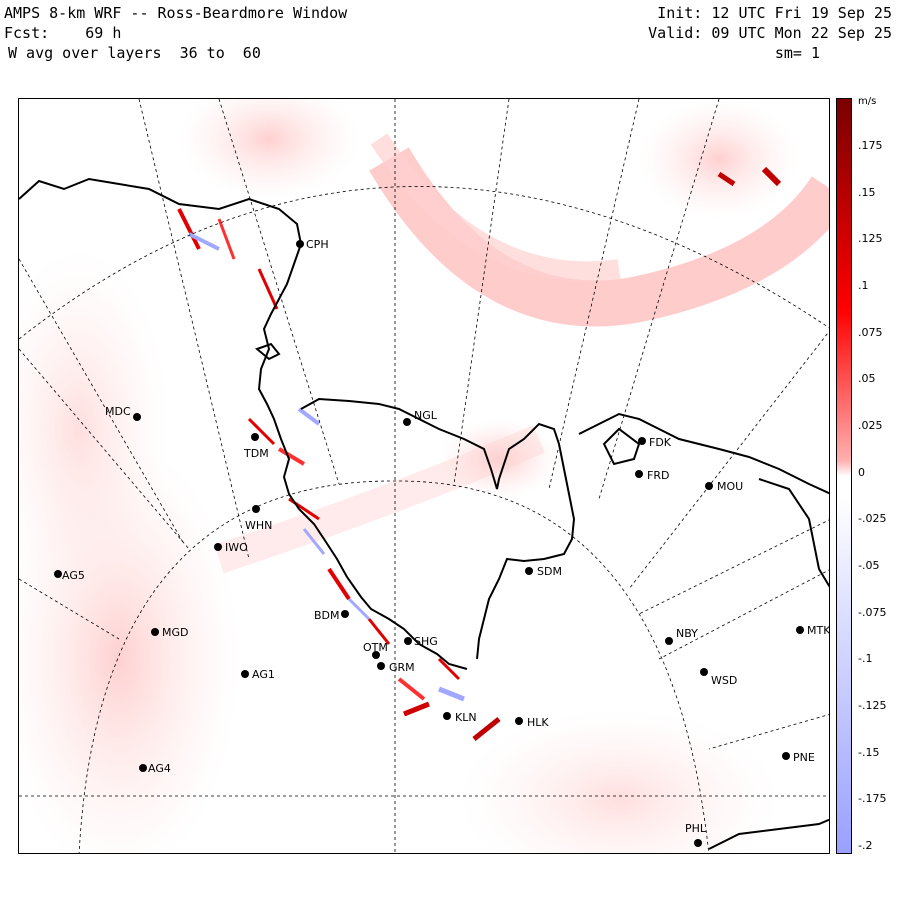 The width and height of the screenshot is (900, 900). What do you see at coordinates (317, 244) in the screenshot?
I see `svg-text: CPH` at bounding box center [317, 244].